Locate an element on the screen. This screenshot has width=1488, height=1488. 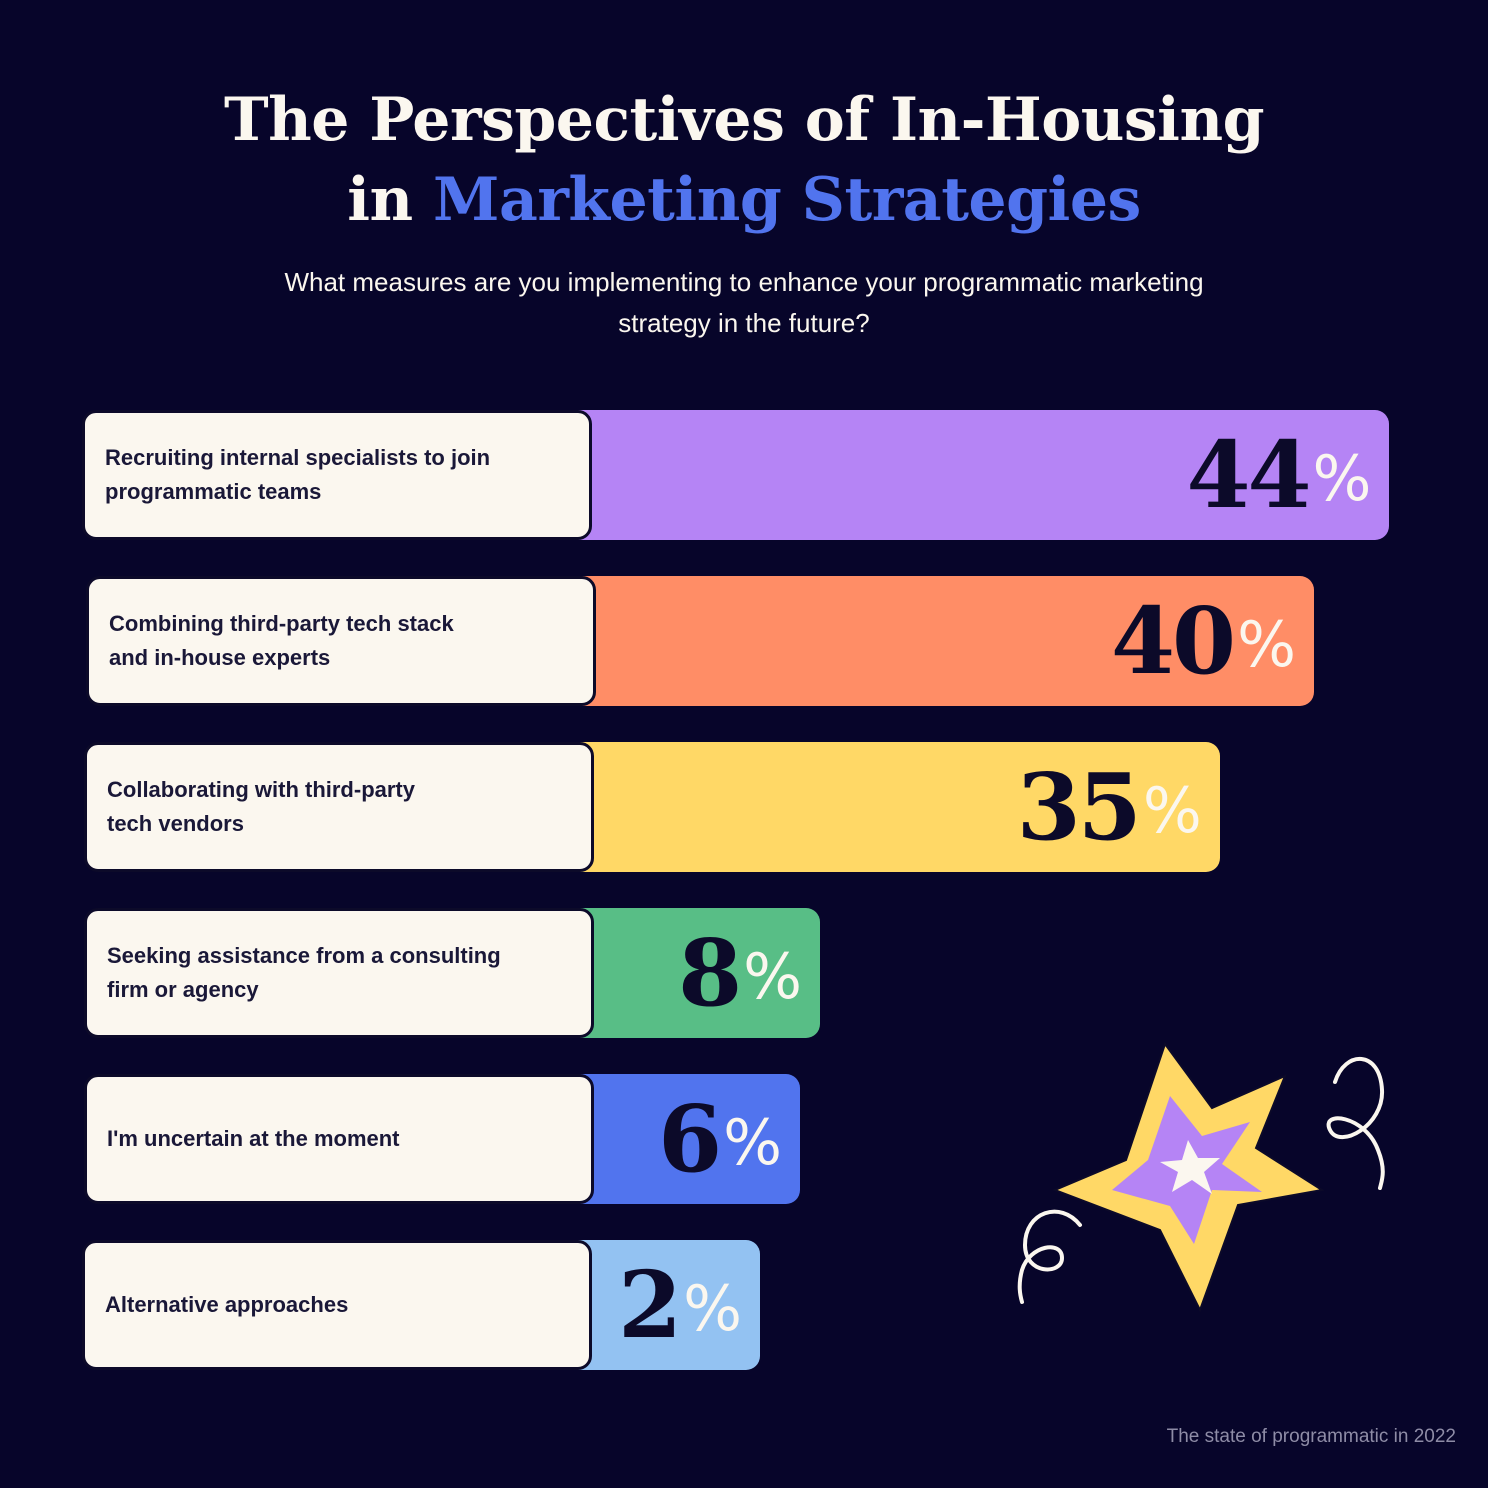
bar-value-label: 8% is located at coordinates (690, 973).